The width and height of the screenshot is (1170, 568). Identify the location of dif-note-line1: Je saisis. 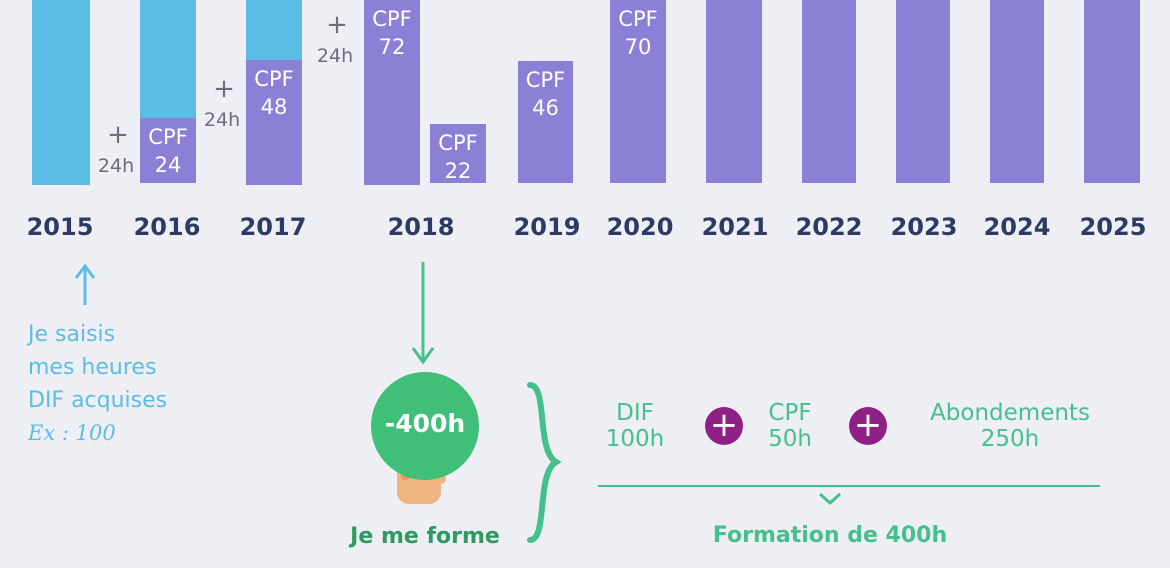
(72, 334).